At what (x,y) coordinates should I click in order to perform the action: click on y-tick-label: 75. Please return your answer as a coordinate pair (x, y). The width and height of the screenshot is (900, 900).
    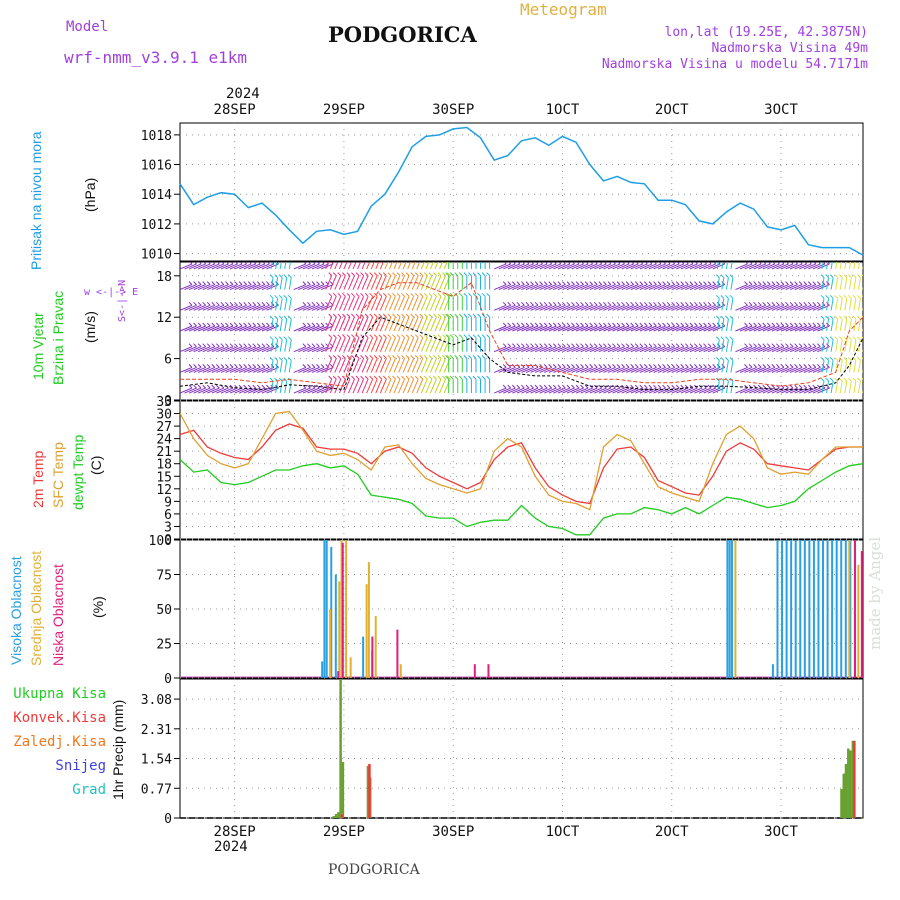
    Looking at the image, I should click on (164, 576).